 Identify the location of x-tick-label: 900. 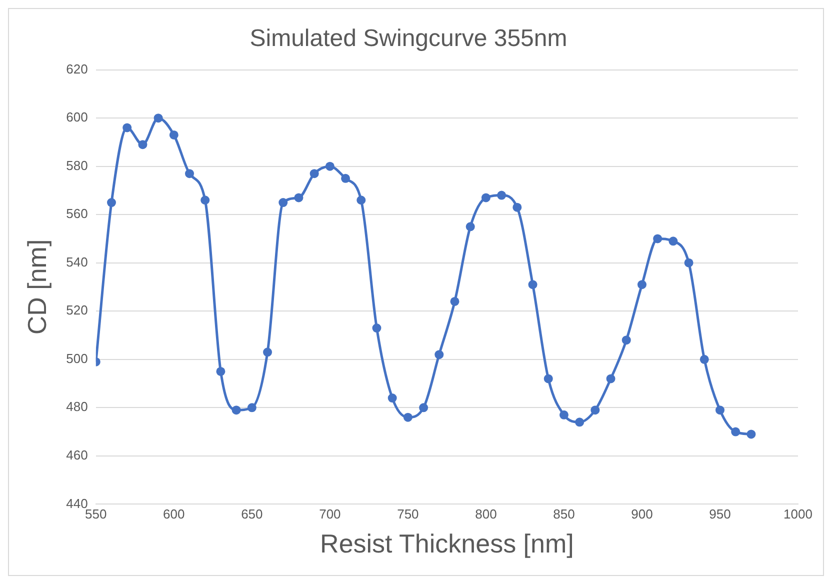
(642, 514).